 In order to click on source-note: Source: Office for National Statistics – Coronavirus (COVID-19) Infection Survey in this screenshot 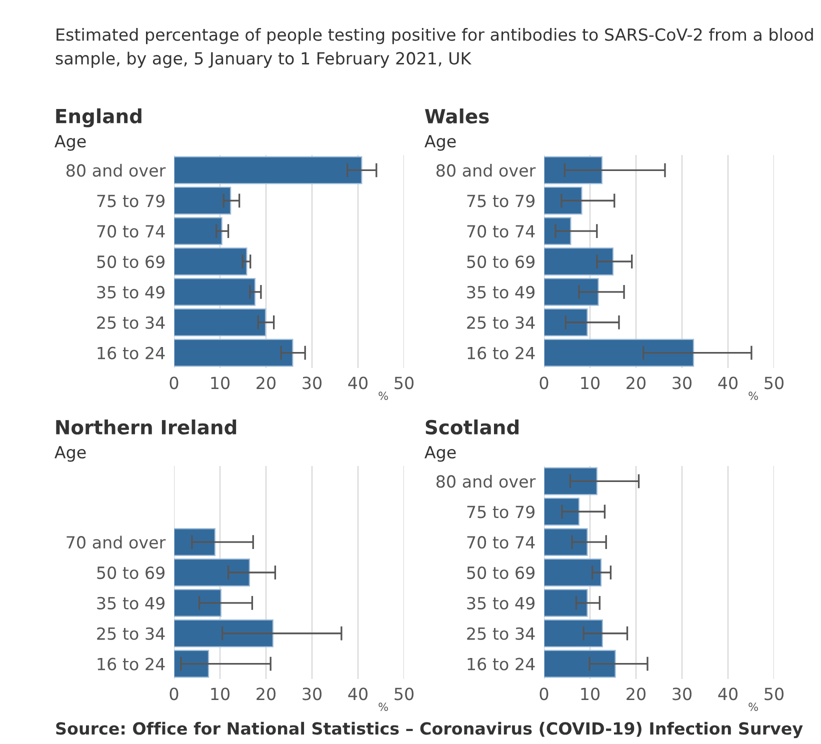, I will do `click(429, 730)`.